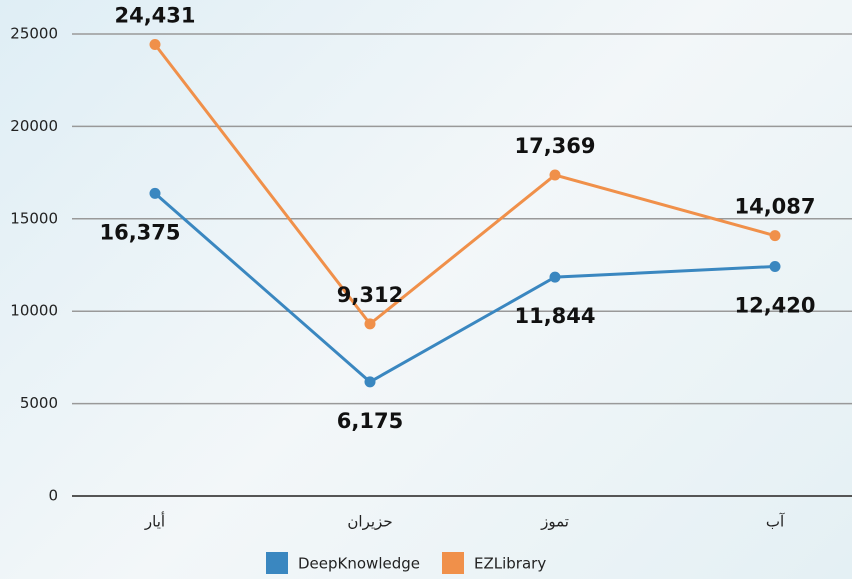 This screenshot has height=579, width=852. Describe the element at coordinates (154, 521) in the screenshot. I see `x-tick-label: أيار` at that location.